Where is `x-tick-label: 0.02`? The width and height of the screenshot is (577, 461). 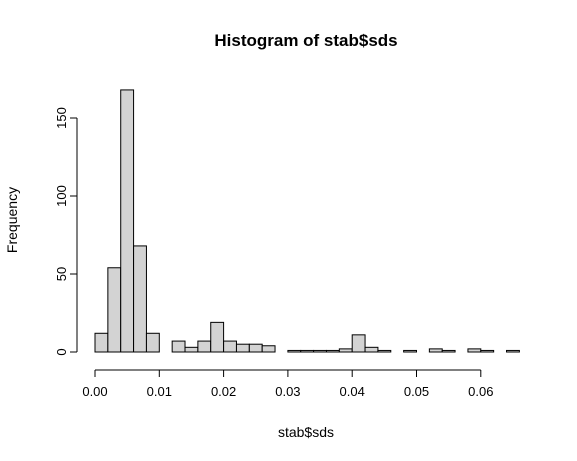 x-tick-label: 0.02 is located at coordinates (223, 391).